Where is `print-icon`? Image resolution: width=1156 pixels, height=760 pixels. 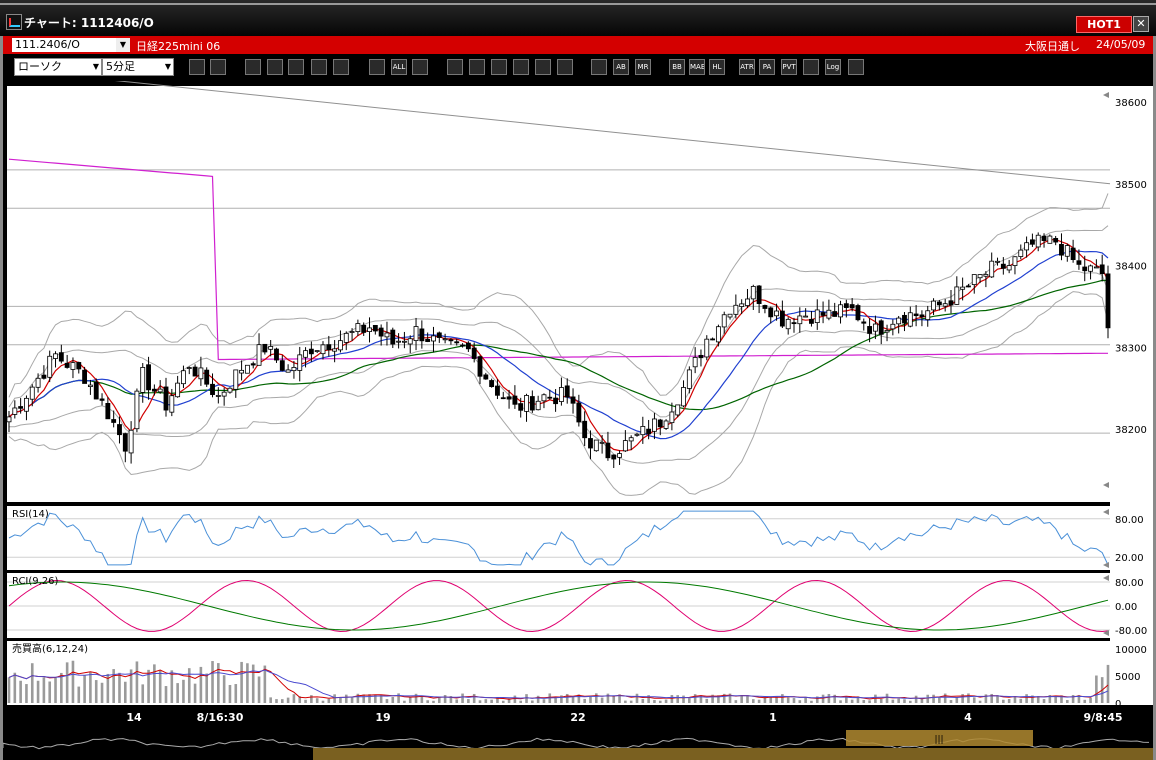
print-icon is located at coordinates (319, 67).